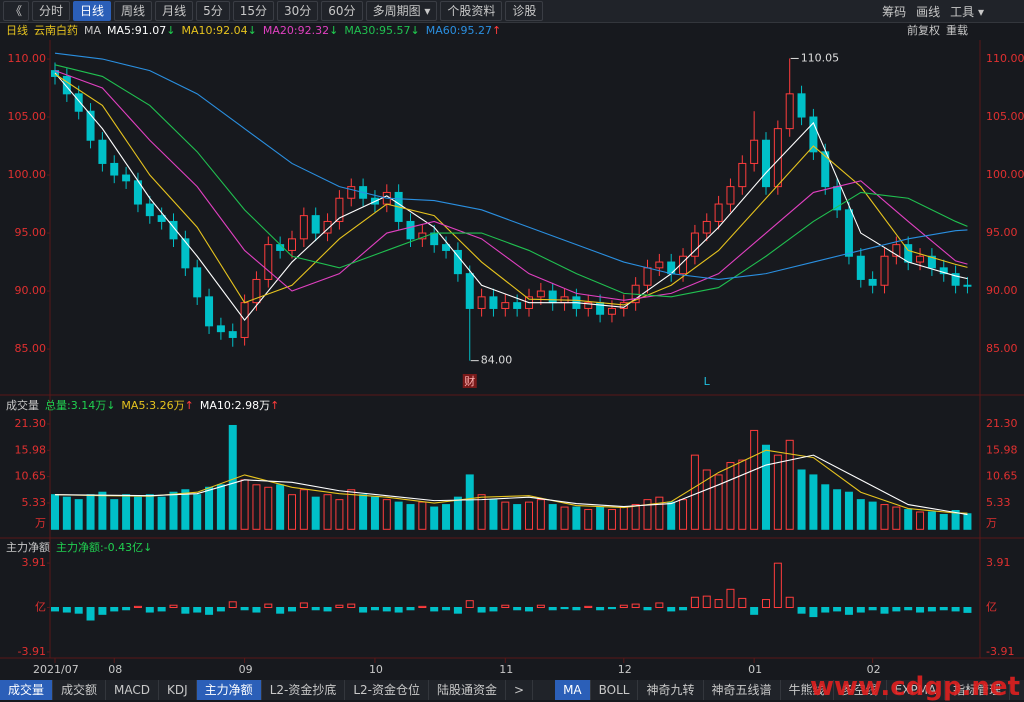  I want to click on indicator-tab: 成交量, so click(27, 690).